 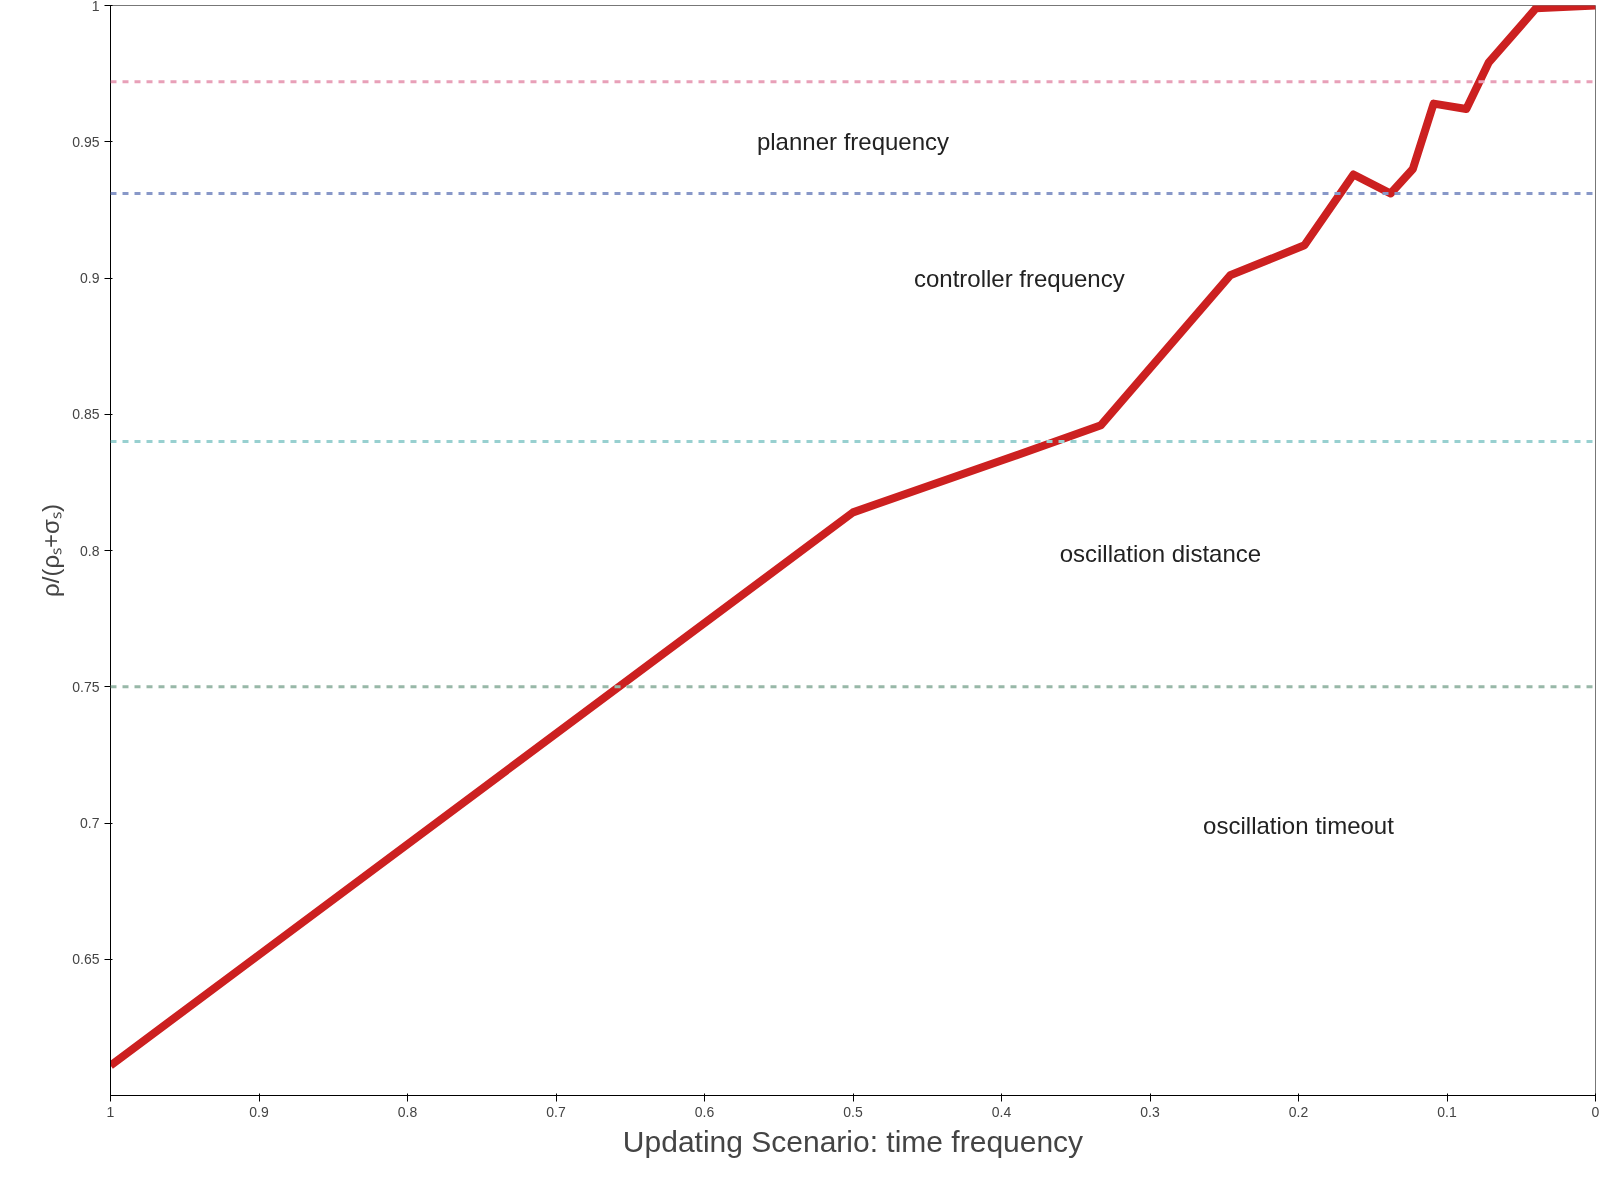 I want to click on annotation: oscillation timeout, so click(x=1299, y=826).